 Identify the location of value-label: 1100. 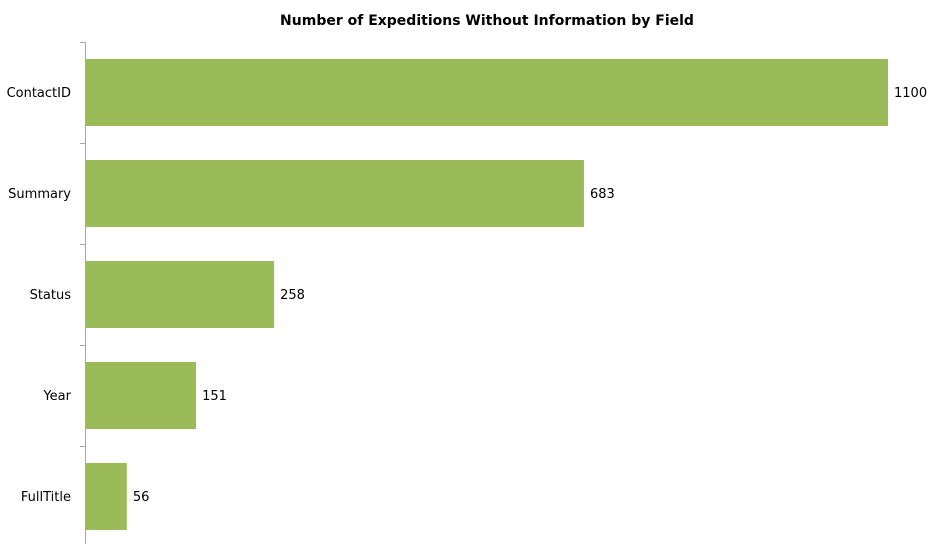
(910, 93).